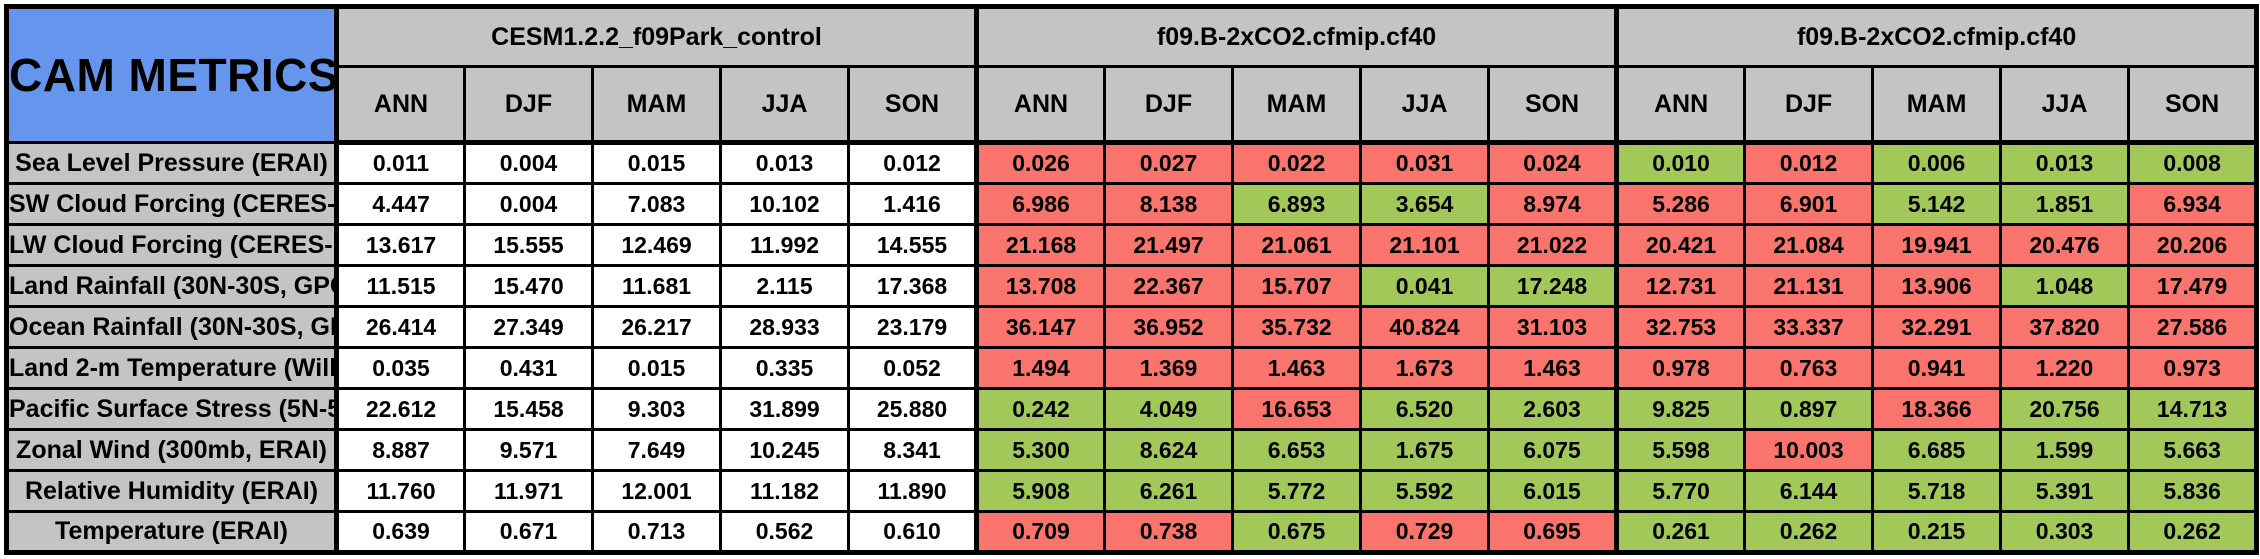 The image size is (2260, 559). I want to click on value-cell: 6.520, so click(1424, 409).